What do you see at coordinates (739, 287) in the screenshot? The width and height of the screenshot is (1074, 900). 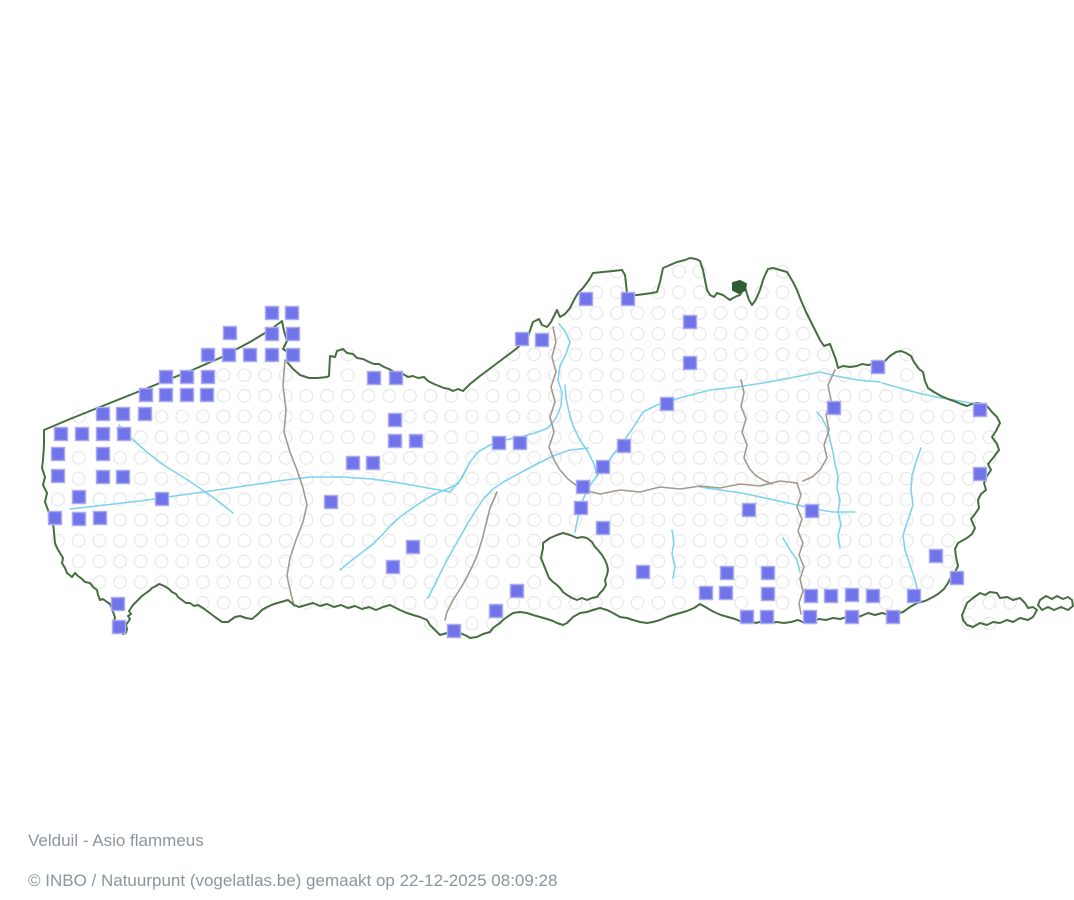 I see `antwerp-docks-area` at bounding box center [739, 287].